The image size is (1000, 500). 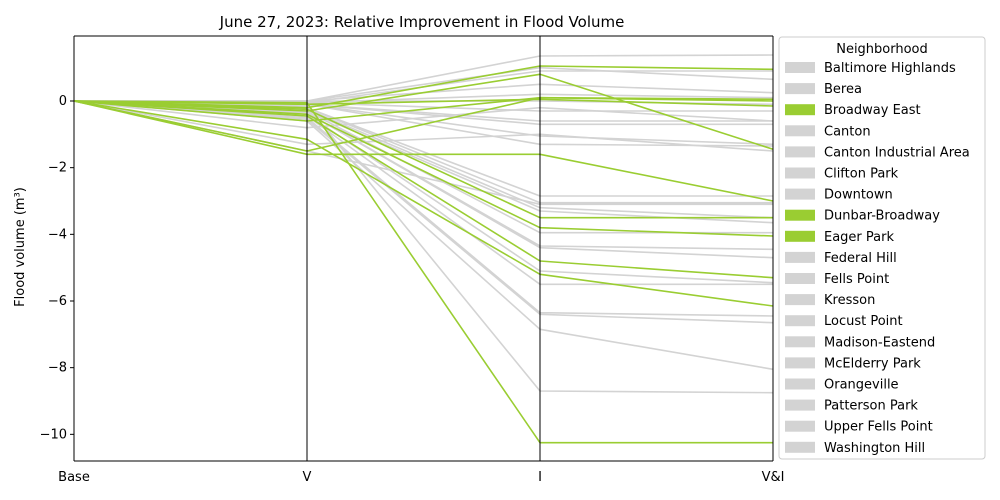 I want to click on legend-item-label: Berea, so click(x=843, y=89).